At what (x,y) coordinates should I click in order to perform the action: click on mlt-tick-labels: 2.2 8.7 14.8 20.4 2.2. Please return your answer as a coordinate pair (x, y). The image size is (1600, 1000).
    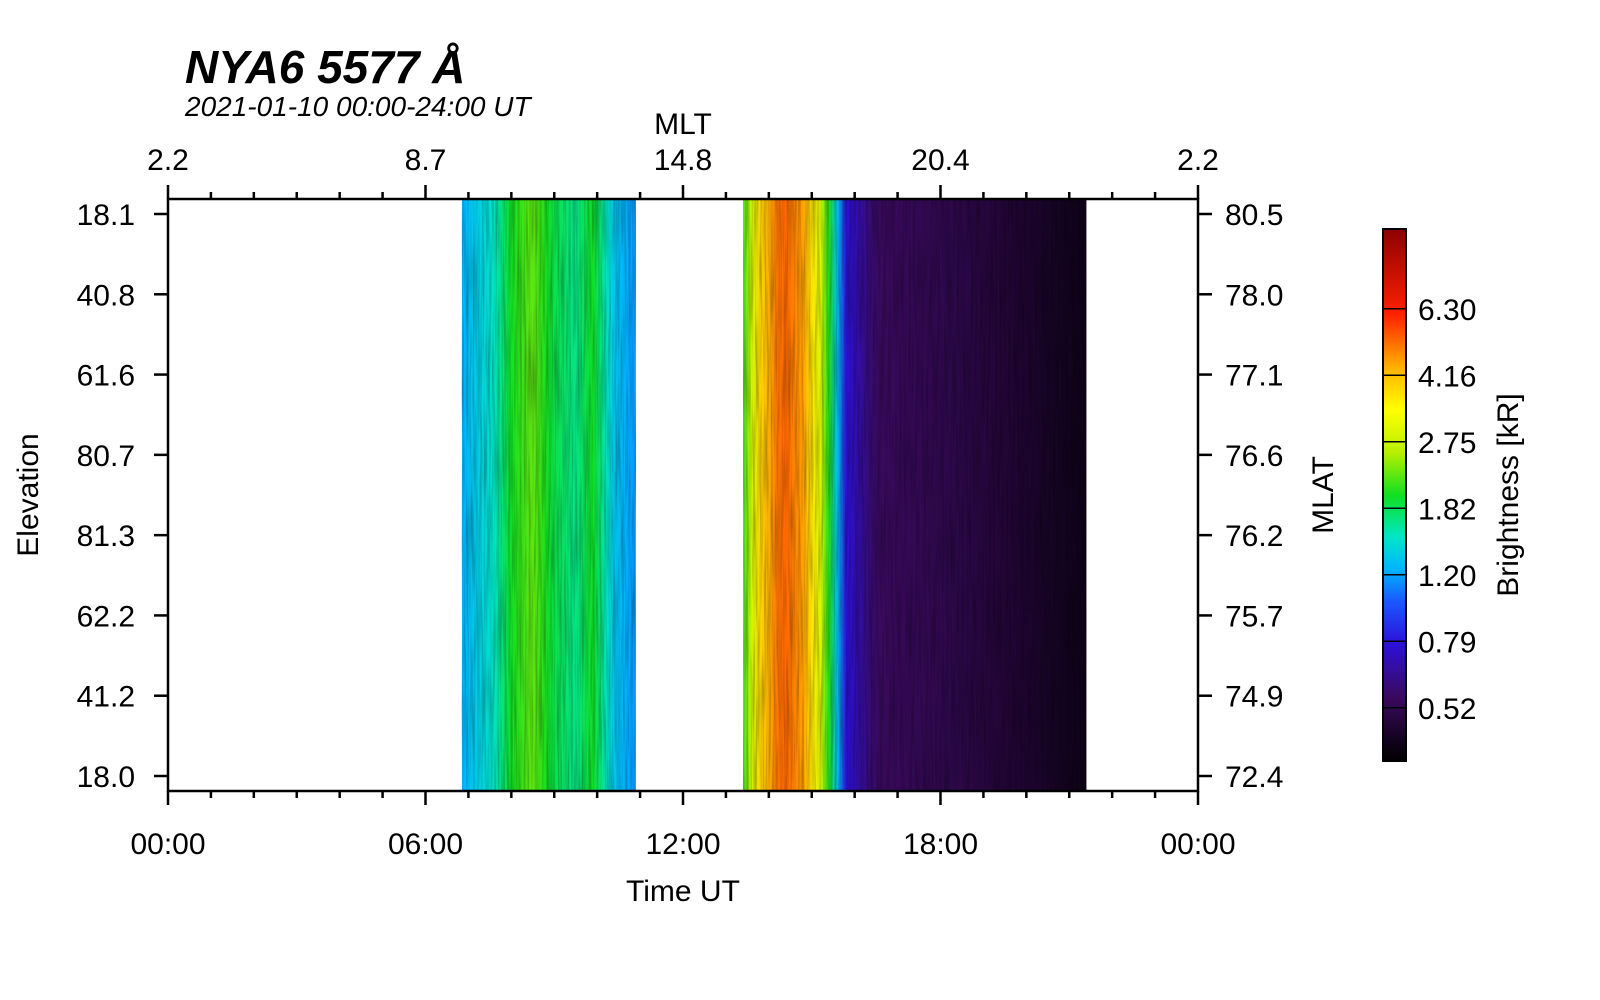
    Looking at the image, I should click on (683, 160).